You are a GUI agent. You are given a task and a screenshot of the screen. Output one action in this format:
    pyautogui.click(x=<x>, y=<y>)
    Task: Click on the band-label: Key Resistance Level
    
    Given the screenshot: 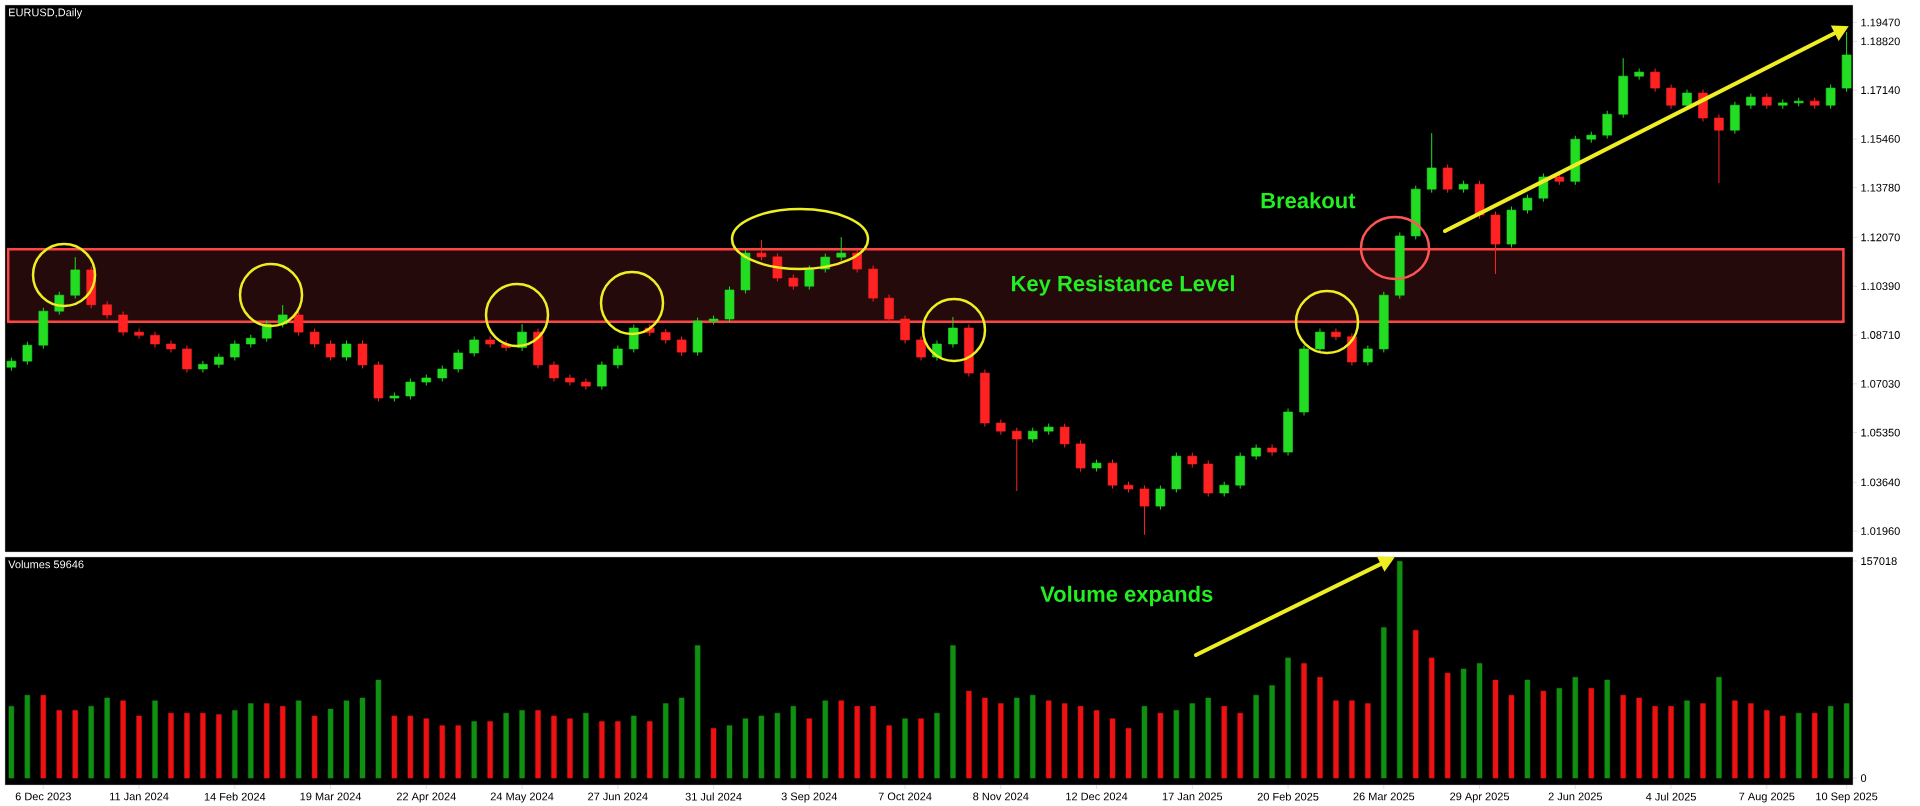 What is the action you would take?
    pyautogui.click(x=1123, y=285)
    